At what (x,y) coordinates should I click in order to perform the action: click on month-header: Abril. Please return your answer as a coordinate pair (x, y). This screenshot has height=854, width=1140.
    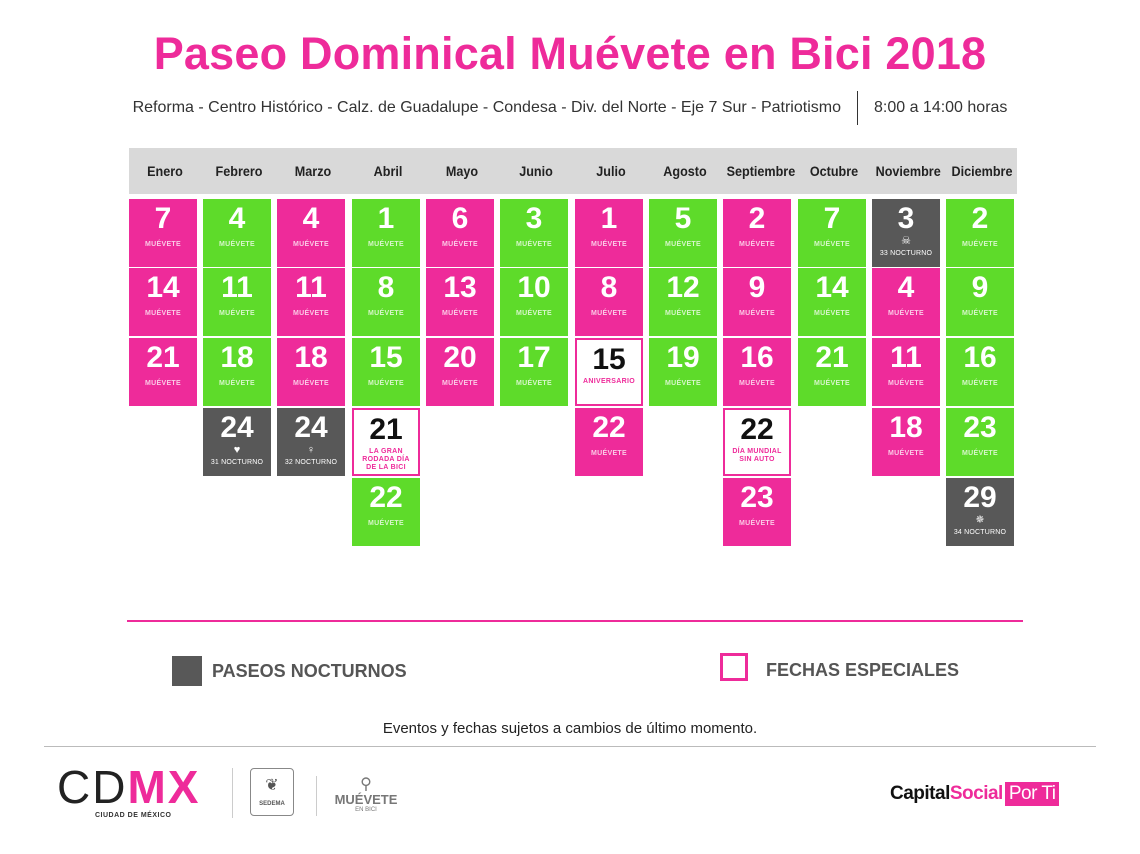
    Looking at the image, I should click on (388, 171).